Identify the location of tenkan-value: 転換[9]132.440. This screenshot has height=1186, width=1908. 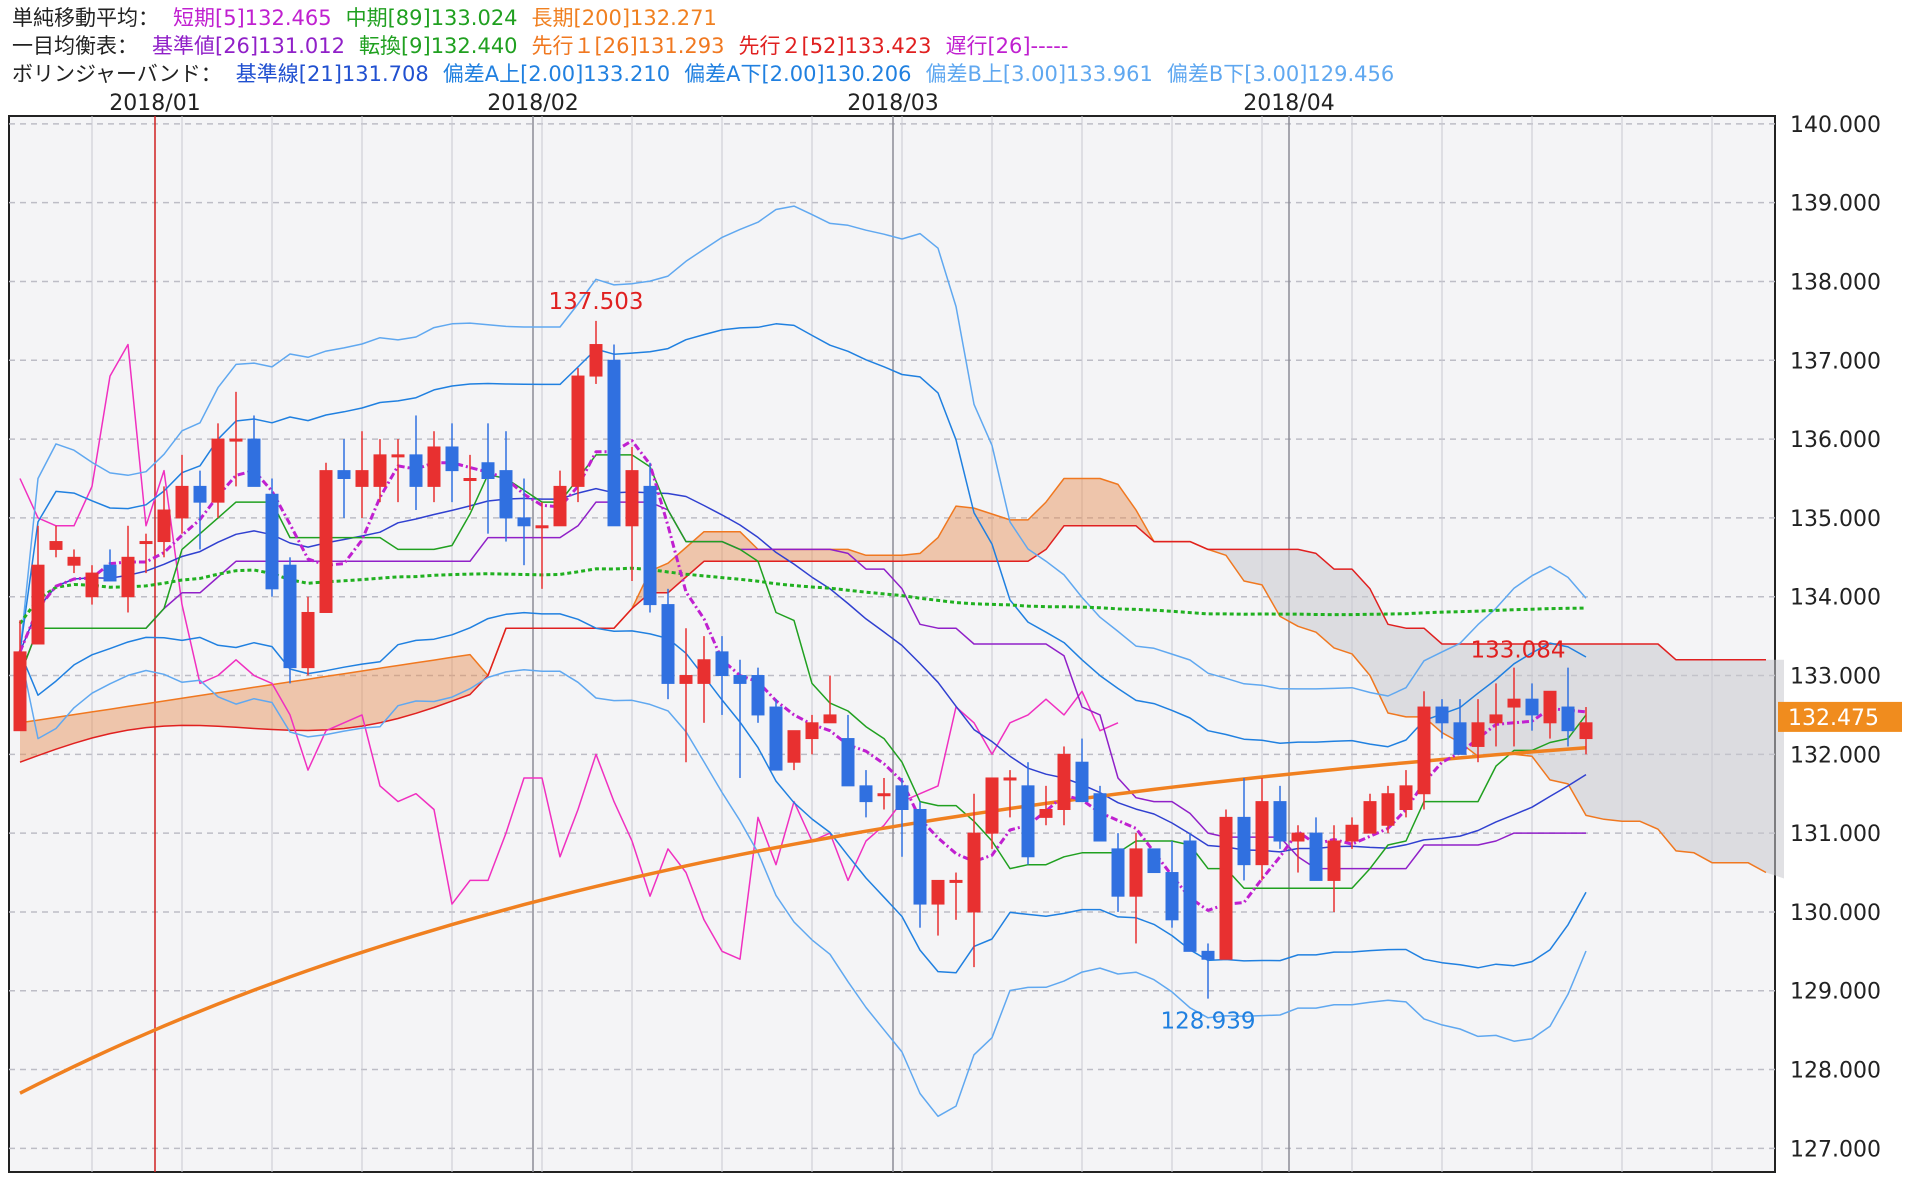
(438, 46).